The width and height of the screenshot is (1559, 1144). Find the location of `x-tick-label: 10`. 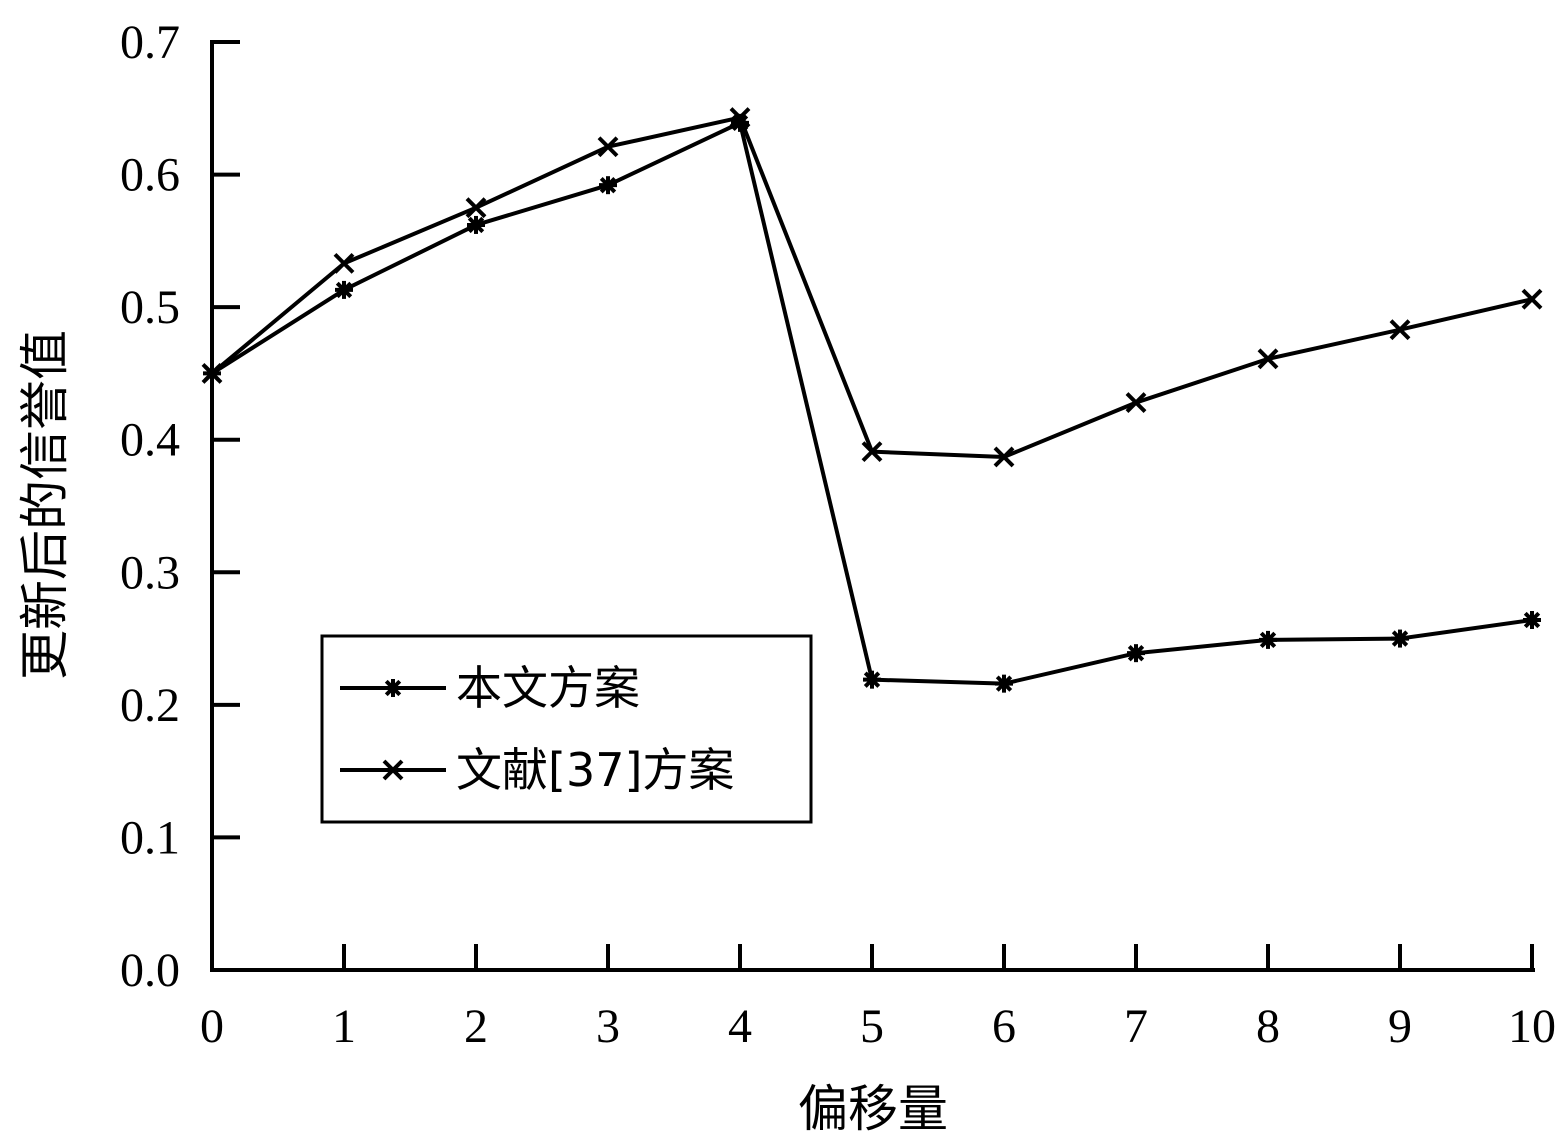

x-tick-label: 10 is located at coordinates (1532, 1026).